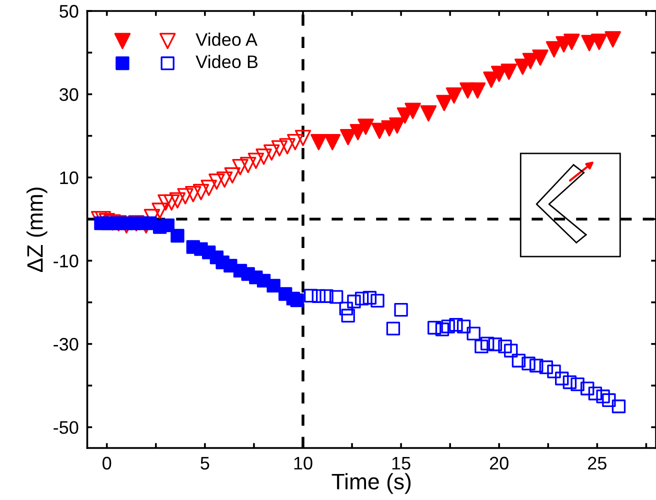 Image resolution: width=656 pixels, height=500 pixels. What do you see at coordinates (227, 61) in the screenshot?
I see `legend-label: Video B` at bounding box center [227, 61].